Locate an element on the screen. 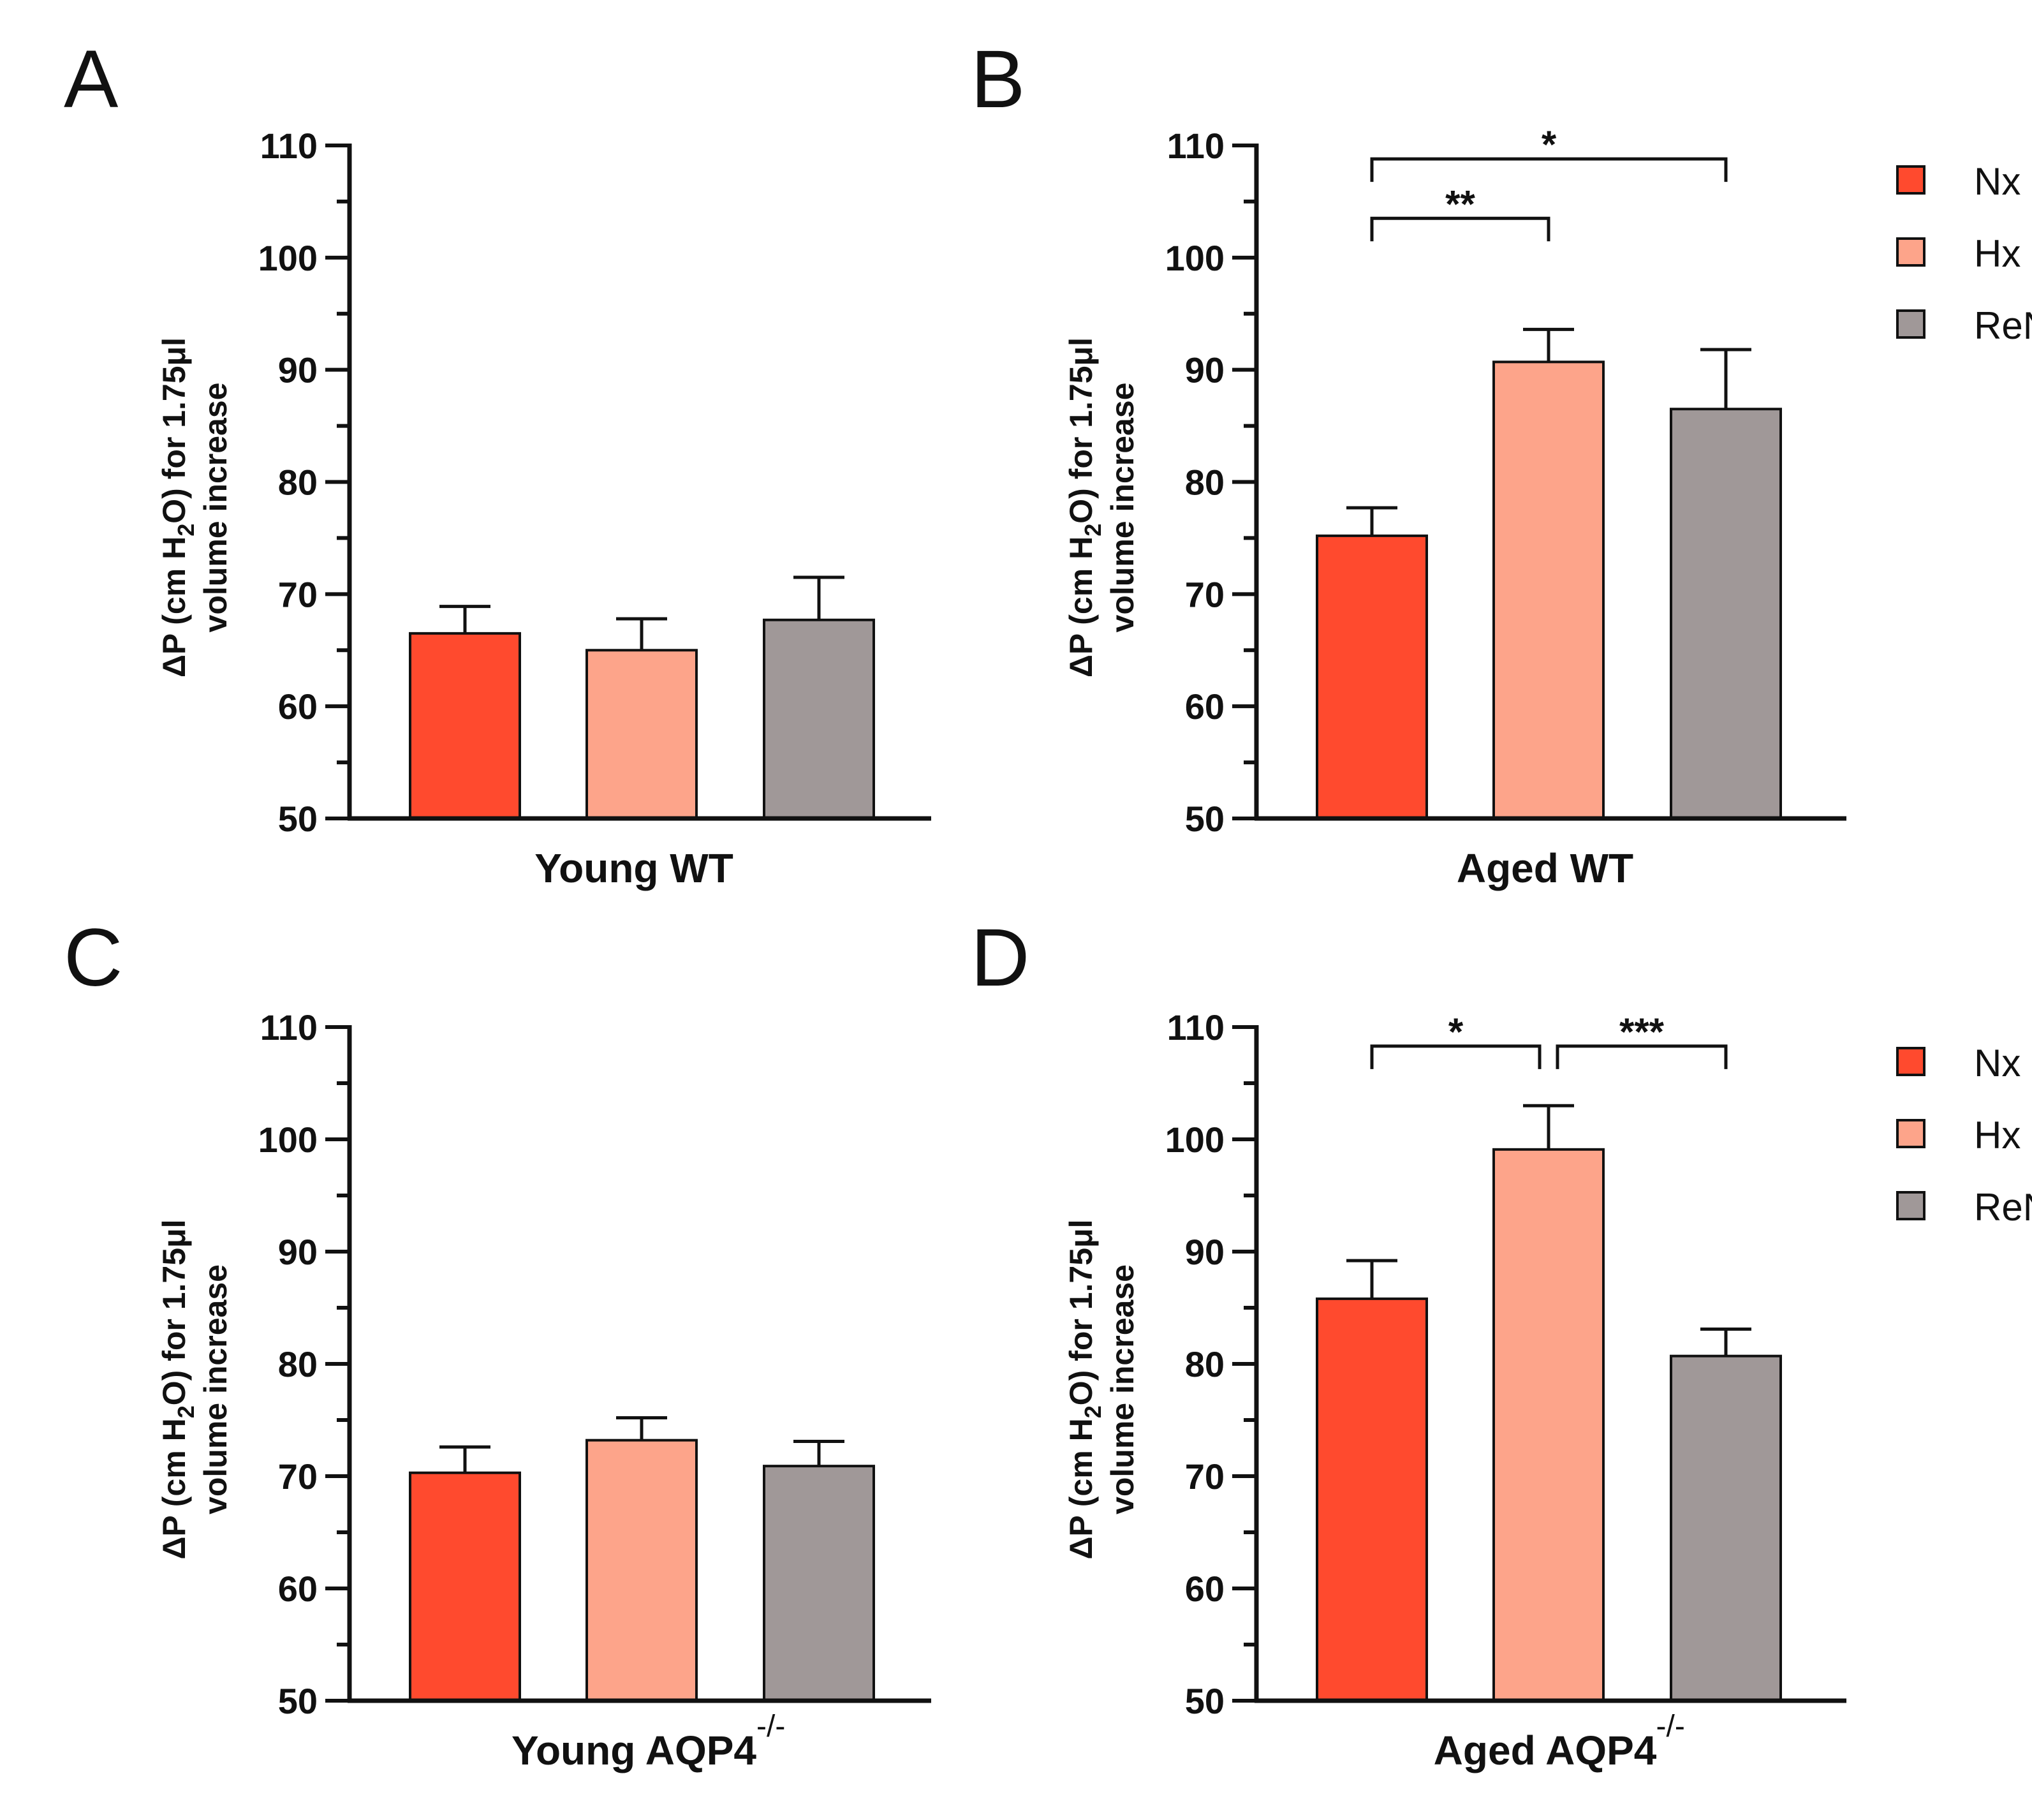  panel-letter: C is located at coordinates (93, 957).